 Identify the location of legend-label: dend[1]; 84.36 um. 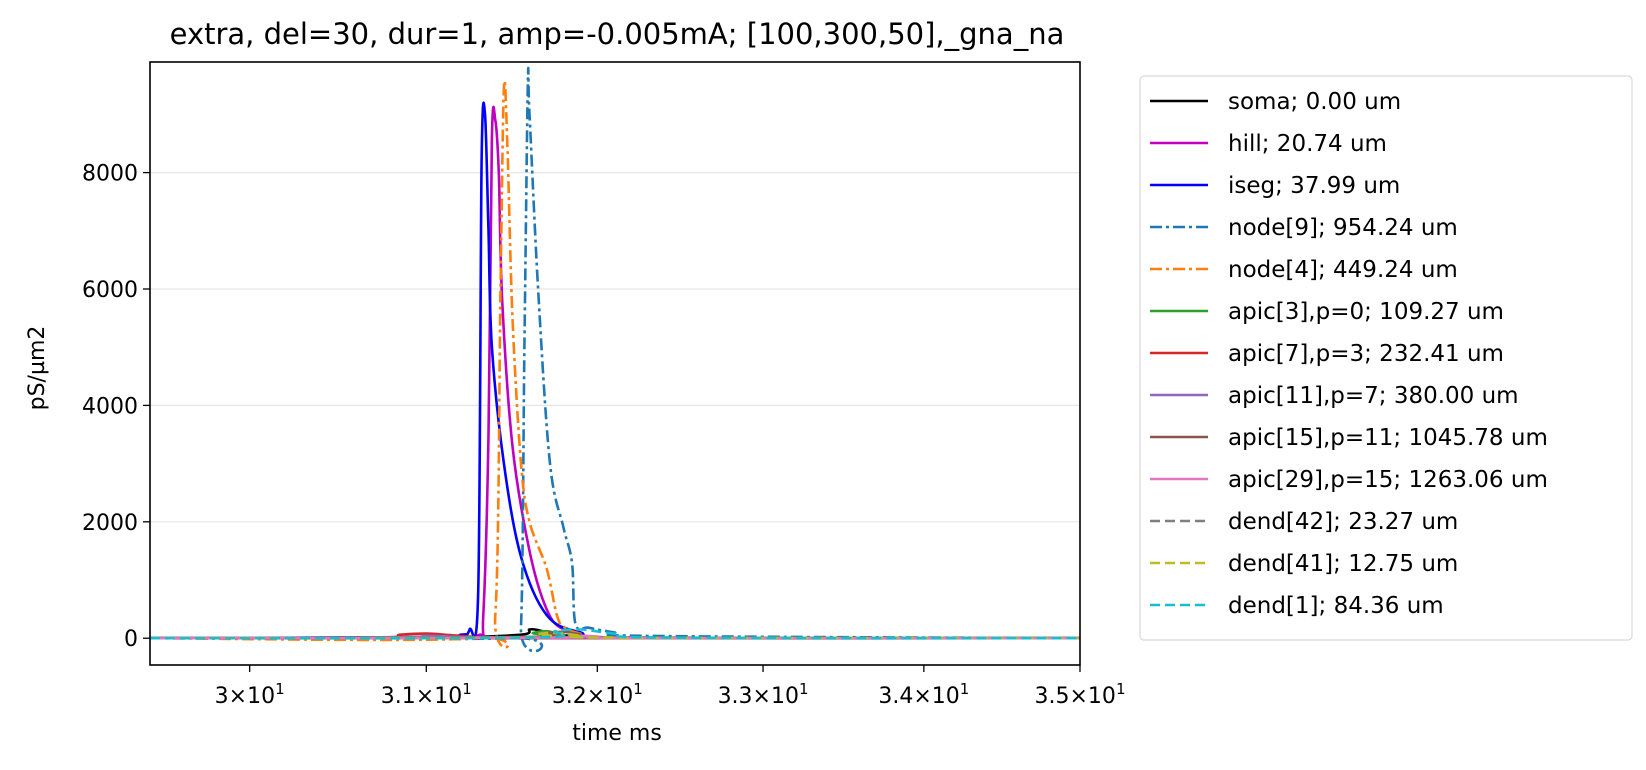
(1336, 606).